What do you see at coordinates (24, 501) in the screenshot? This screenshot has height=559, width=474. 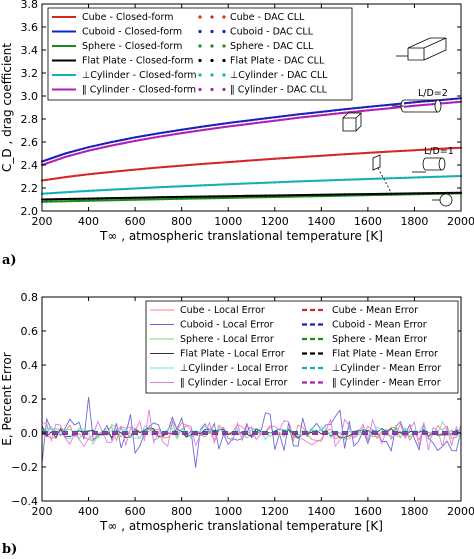 I see `y-tick-label: −0.4` at bounding box center [24, 501].